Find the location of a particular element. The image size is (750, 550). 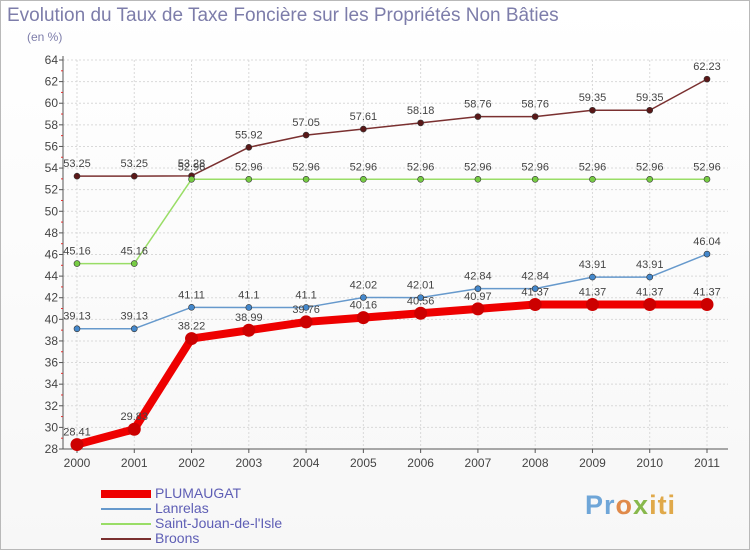

y-tick-label: 56 is located at coordinates (52, 146).